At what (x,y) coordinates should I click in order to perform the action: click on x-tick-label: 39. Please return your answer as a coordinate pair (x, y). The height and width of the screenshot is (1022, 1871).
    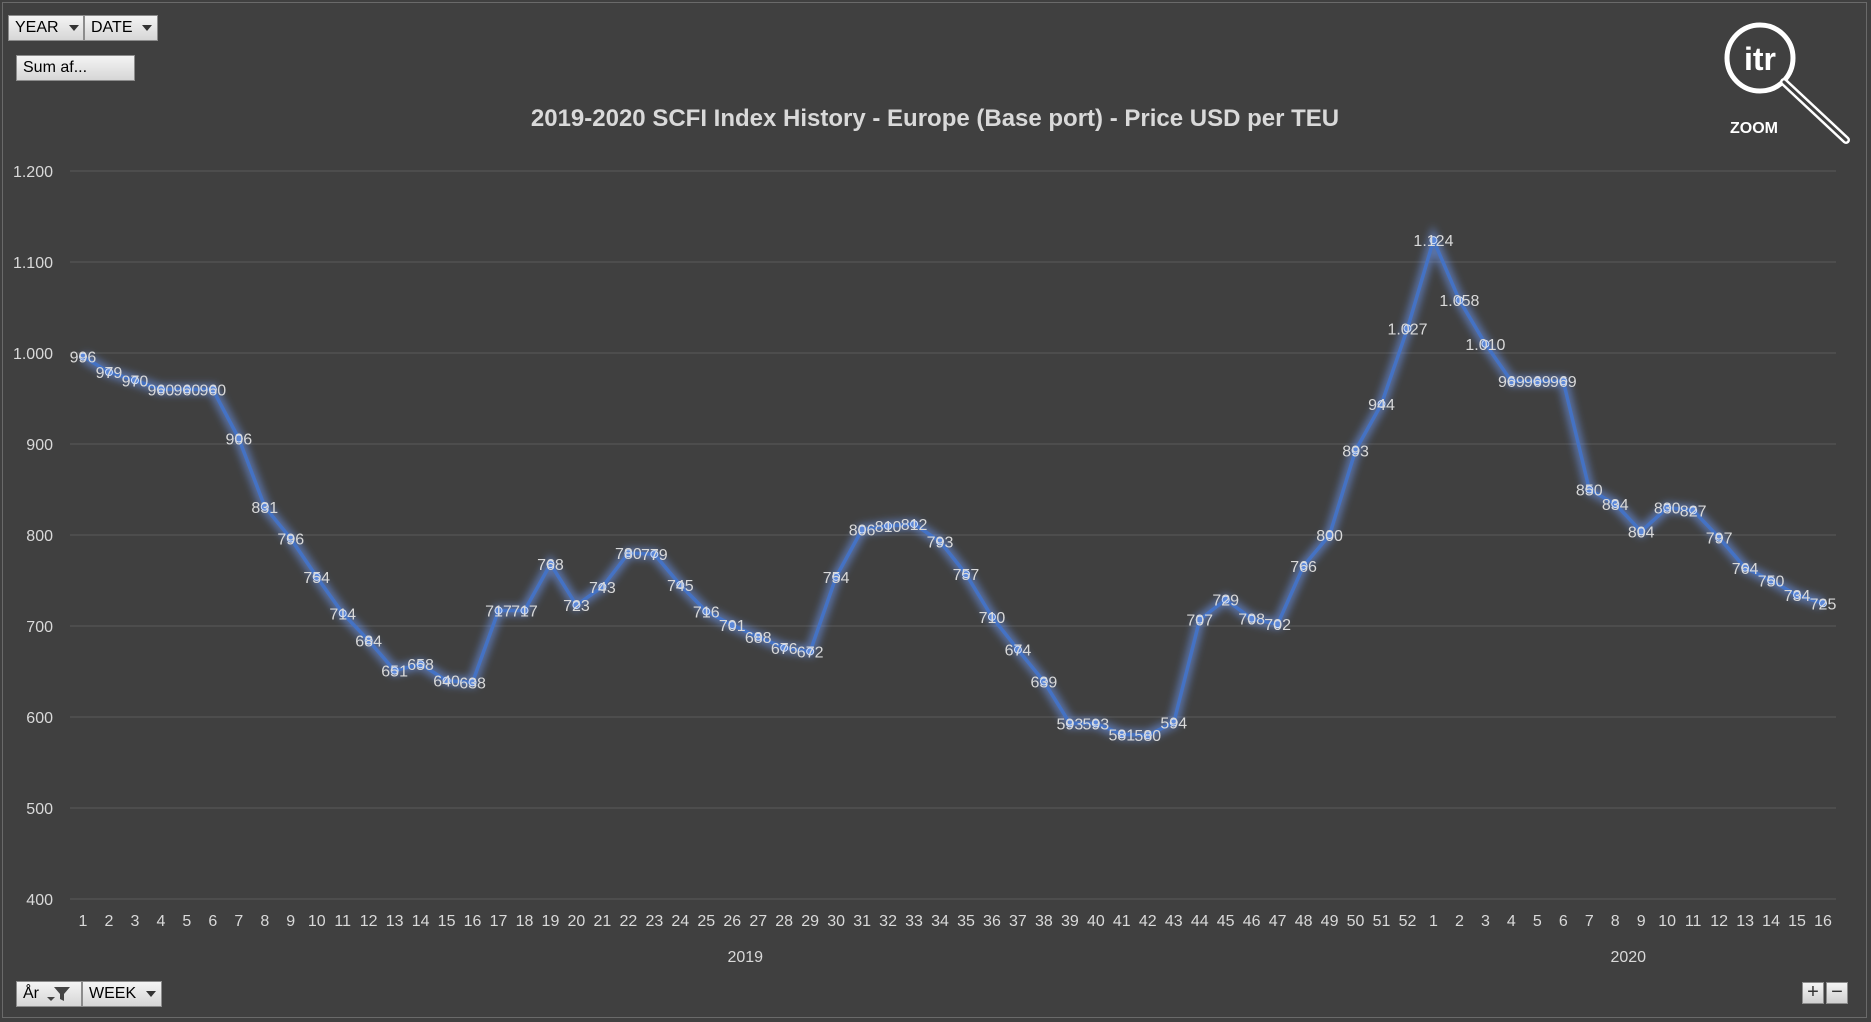
    Looking at the image, I should click on (1070, 921).